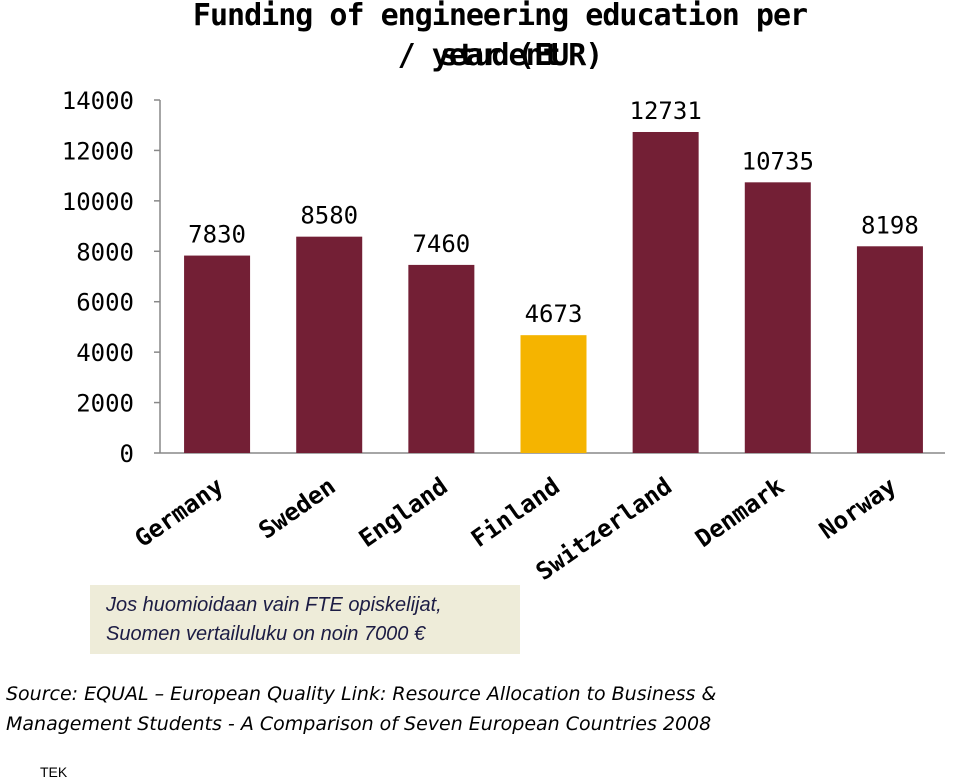 The width and height of the screenshot is (960, 782). I want to click on x-tick-label-england: England, so click(403, 512).